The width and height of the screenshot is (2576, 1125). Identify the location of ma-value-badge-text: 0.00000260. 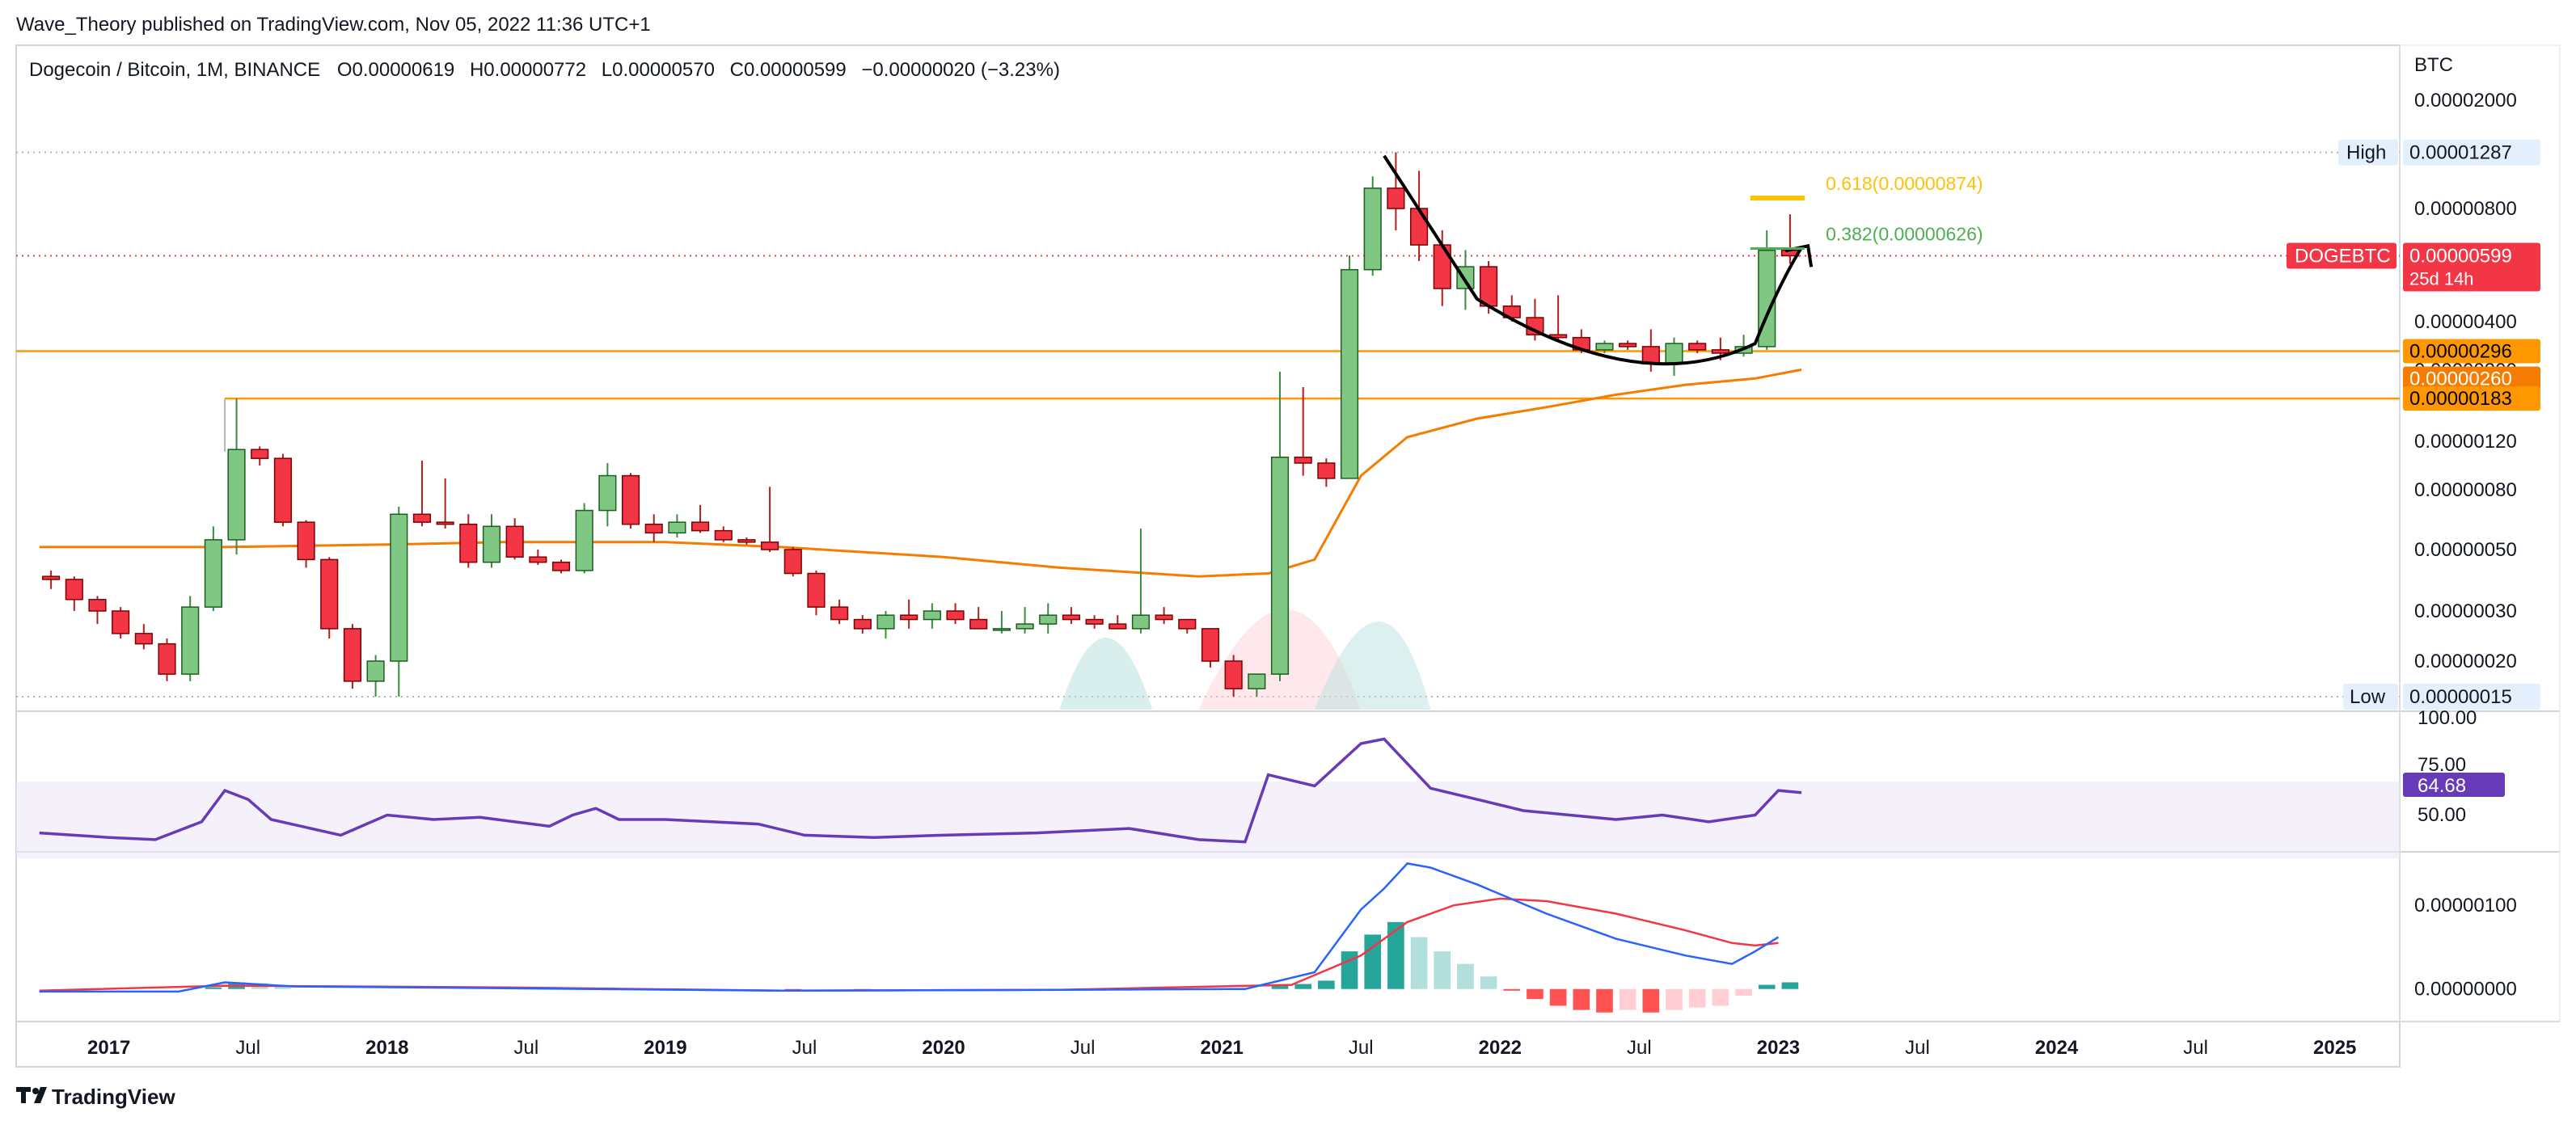
(2460, 379).